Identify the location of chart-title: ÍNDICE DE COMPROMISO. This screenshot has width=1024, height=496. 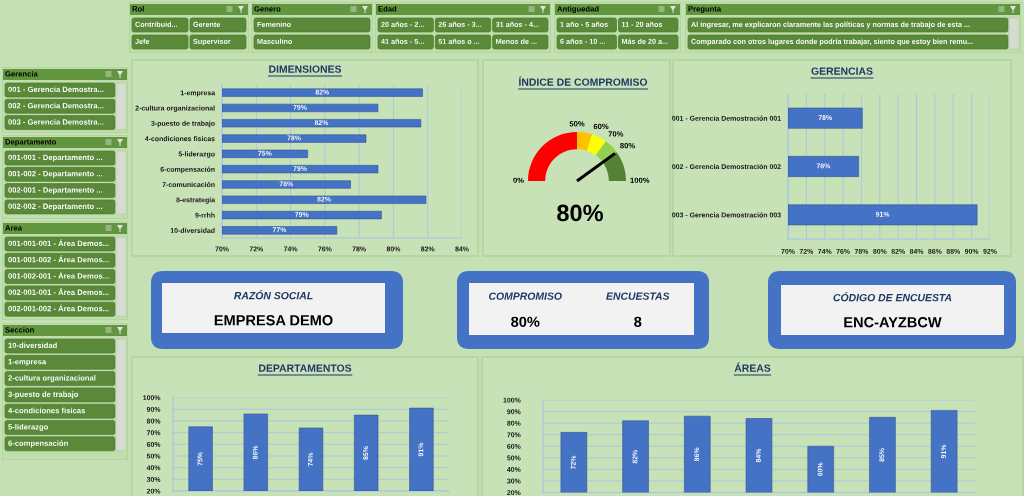
(583, 81).